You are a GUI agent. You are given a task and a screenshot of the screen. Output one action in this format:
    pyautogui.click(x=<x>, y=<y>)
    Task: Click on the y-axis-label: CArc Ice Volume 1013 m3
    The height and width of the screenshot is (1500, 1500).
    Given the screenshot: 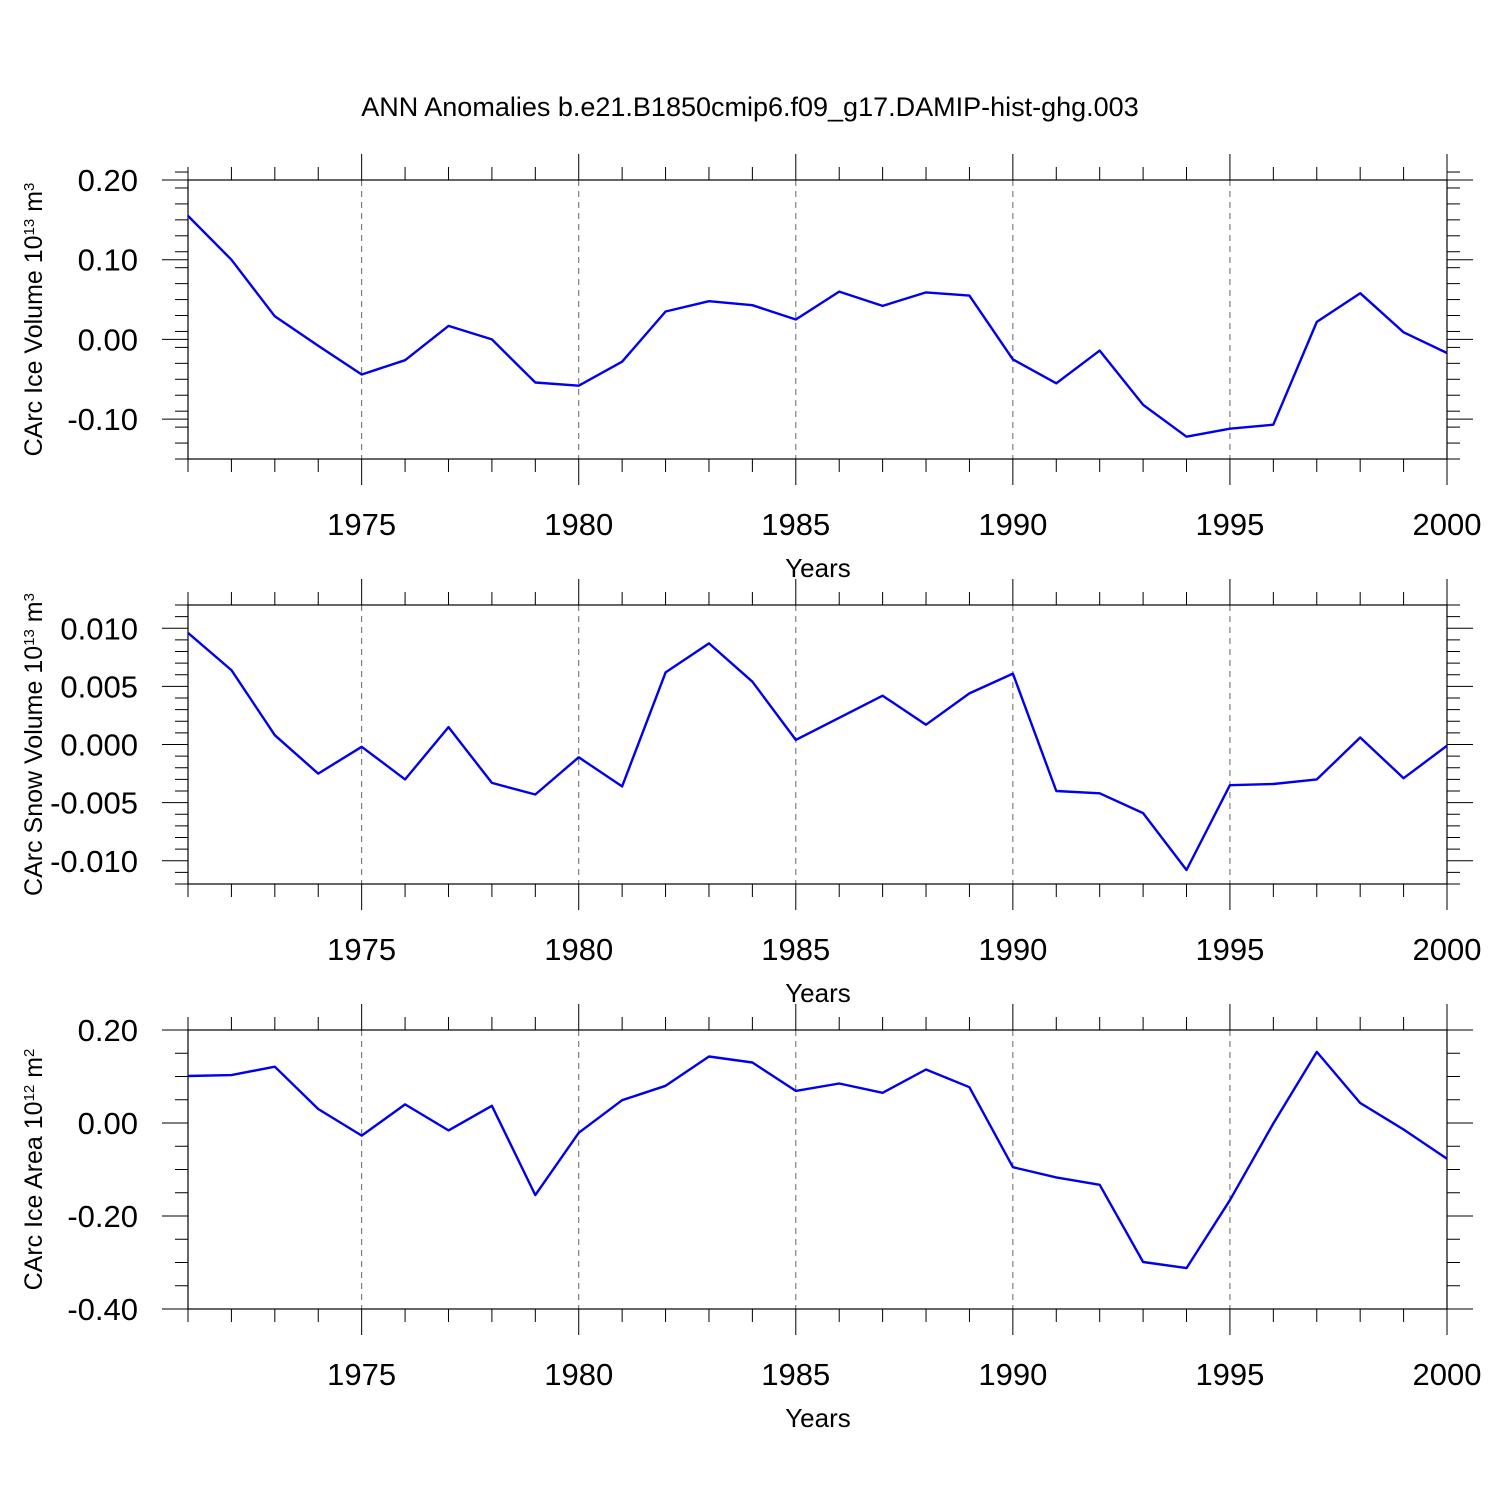 What is the action you would take?
    pyautogui.click(x=34, y=320)
    